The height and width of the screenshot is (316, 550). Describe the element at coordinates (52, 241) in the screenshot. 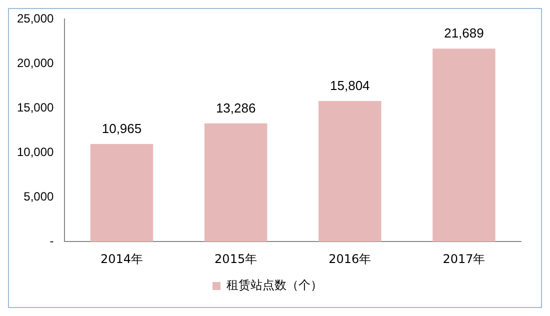

I see `y-tick-label: -` at that location.